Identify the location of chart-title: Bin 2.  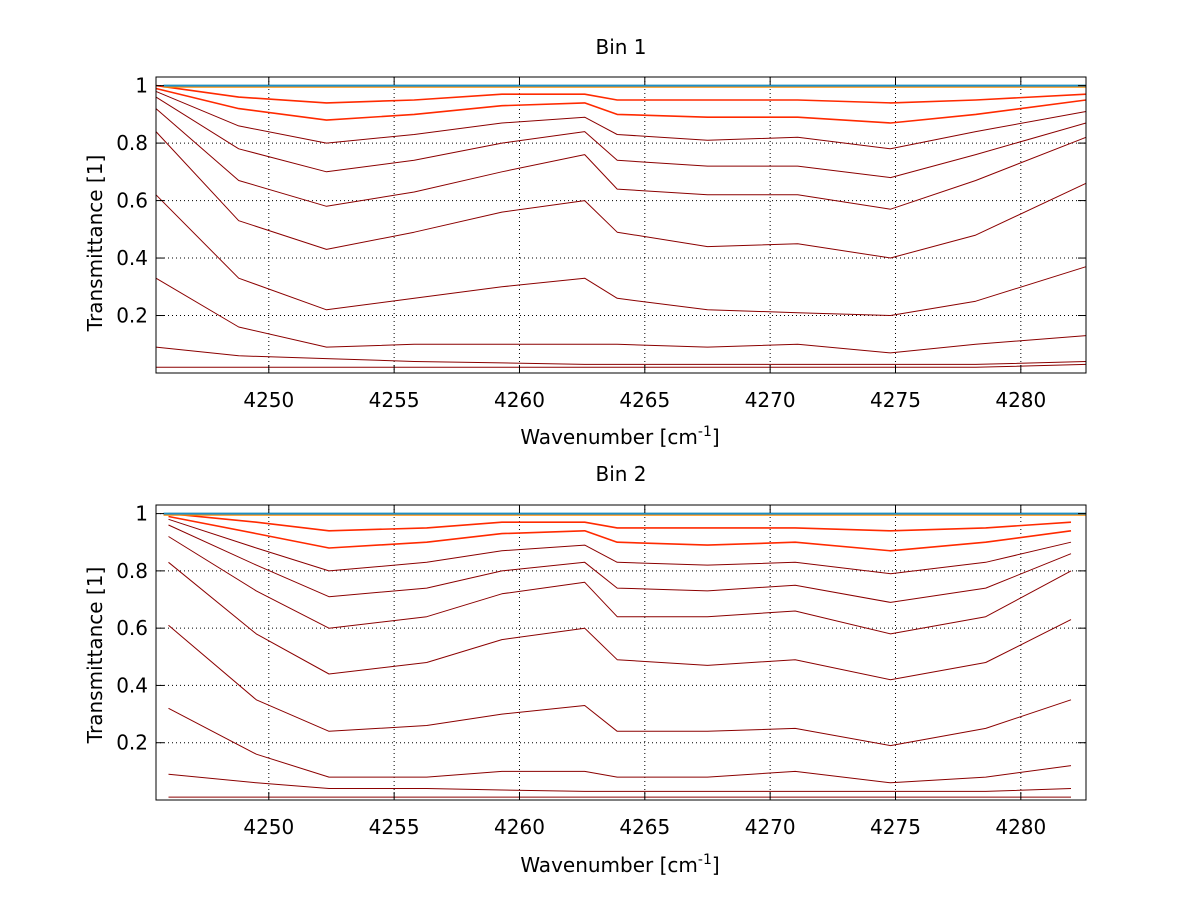
(620, 474).